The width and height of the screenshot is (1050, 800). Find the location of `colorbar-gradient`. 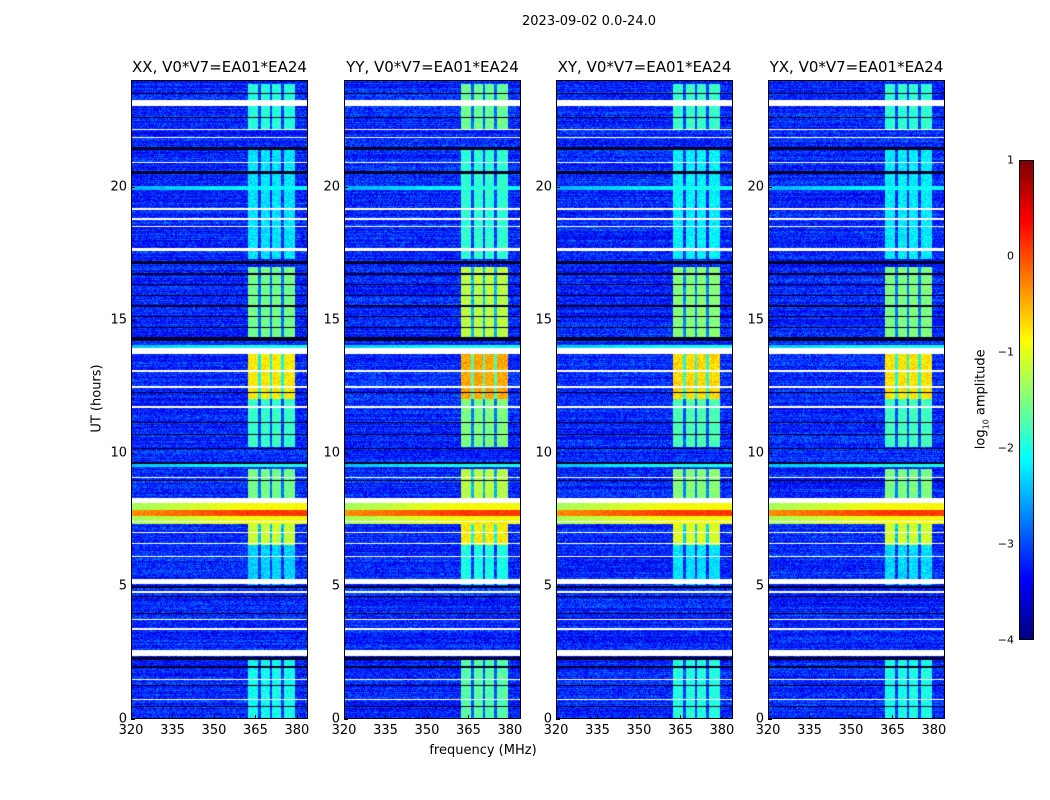

colorbar-gradient is located at coordinates (1026, 400).